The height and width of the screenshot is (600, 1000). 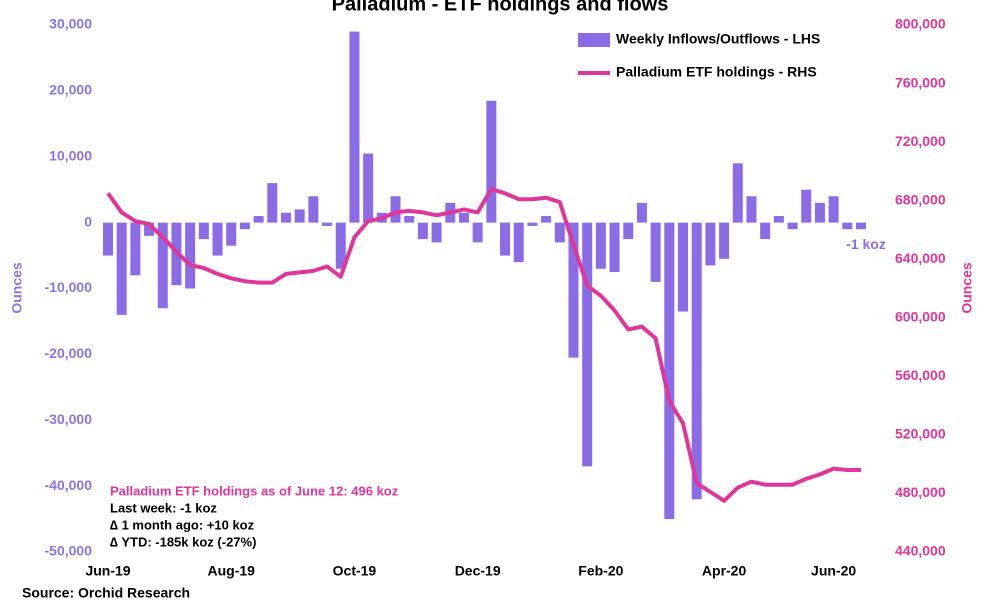 I want to click on x-tick-label: Feb-20, so click(x=600, y=571).